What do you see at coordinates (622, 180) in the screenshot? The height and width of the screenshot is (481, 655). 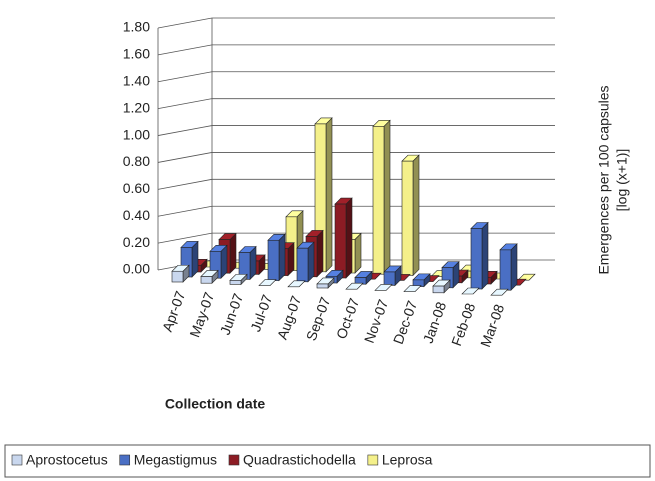 I see `y-axis-label-line: [log (x+1)]` at bounding box center [622, 180].